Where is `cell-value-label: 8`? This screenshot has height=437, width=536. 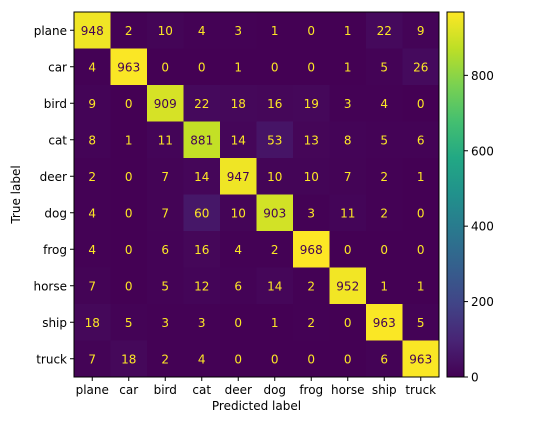 cell-value-label: 8 is located at coordinates (348, 140).